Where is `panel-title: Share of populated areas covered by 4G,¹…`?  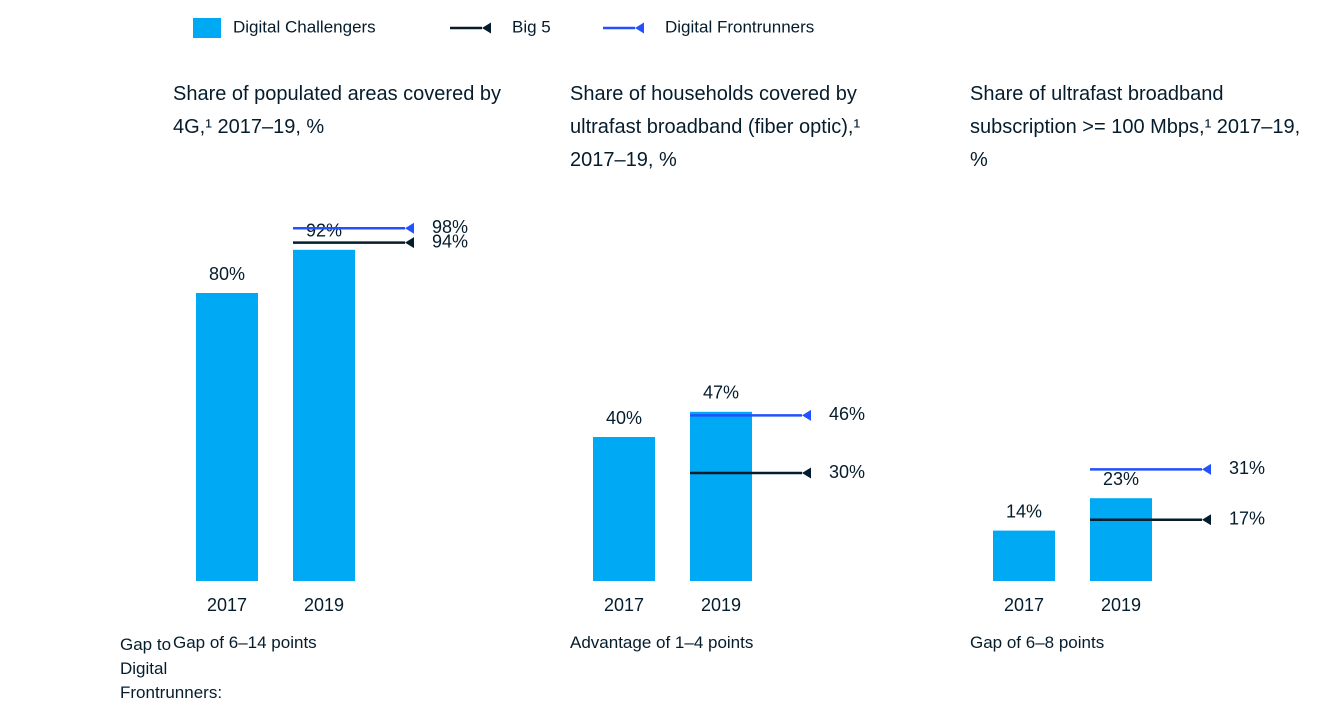 panel-title: Share of populated areas covered by 4G,¹… is located at coordinates (337, 110).